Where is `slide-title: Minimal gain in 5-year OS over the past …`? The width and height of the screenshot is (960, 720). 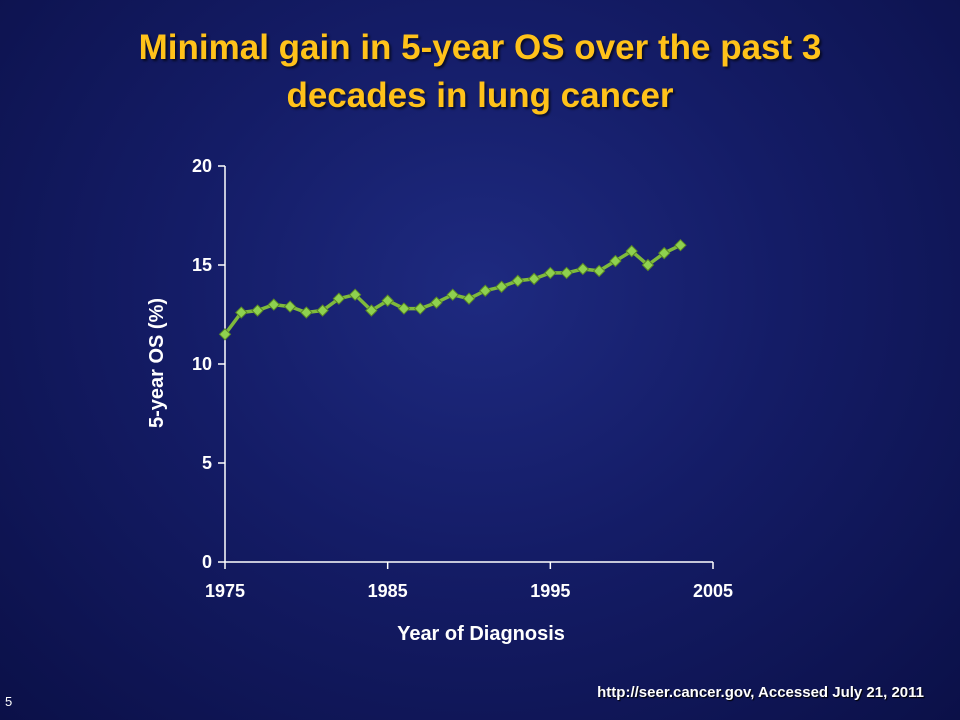
slide-title: Minimal gain in 5-year OS over the past … is located at coordinates (480, 72).